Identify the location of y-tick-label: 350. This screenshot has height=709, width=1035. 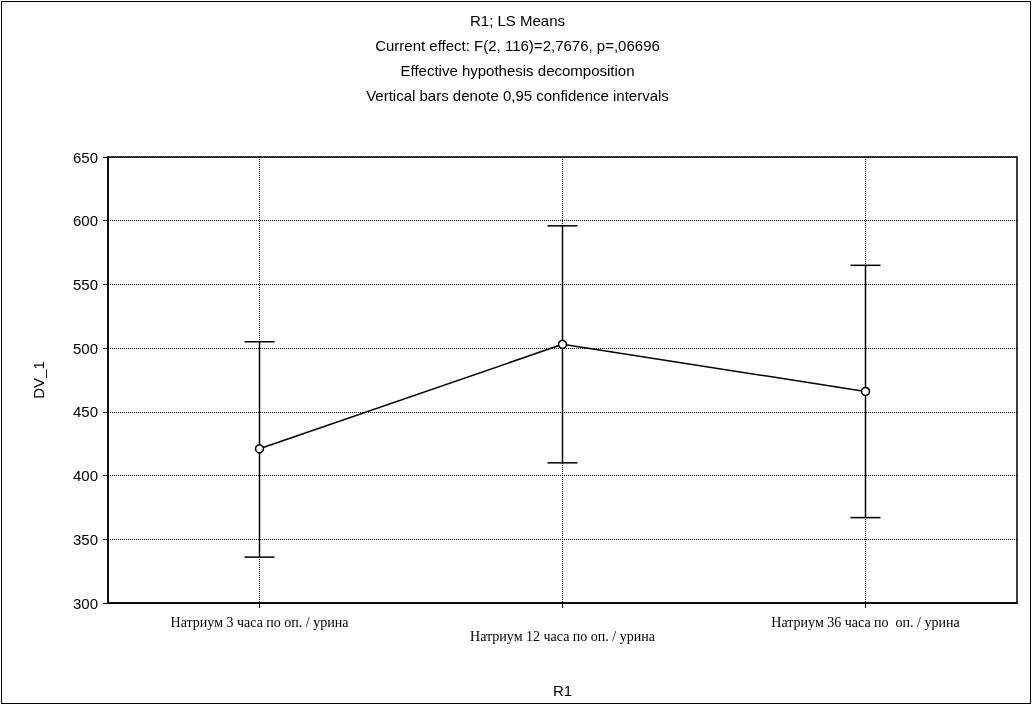
(85, 539).